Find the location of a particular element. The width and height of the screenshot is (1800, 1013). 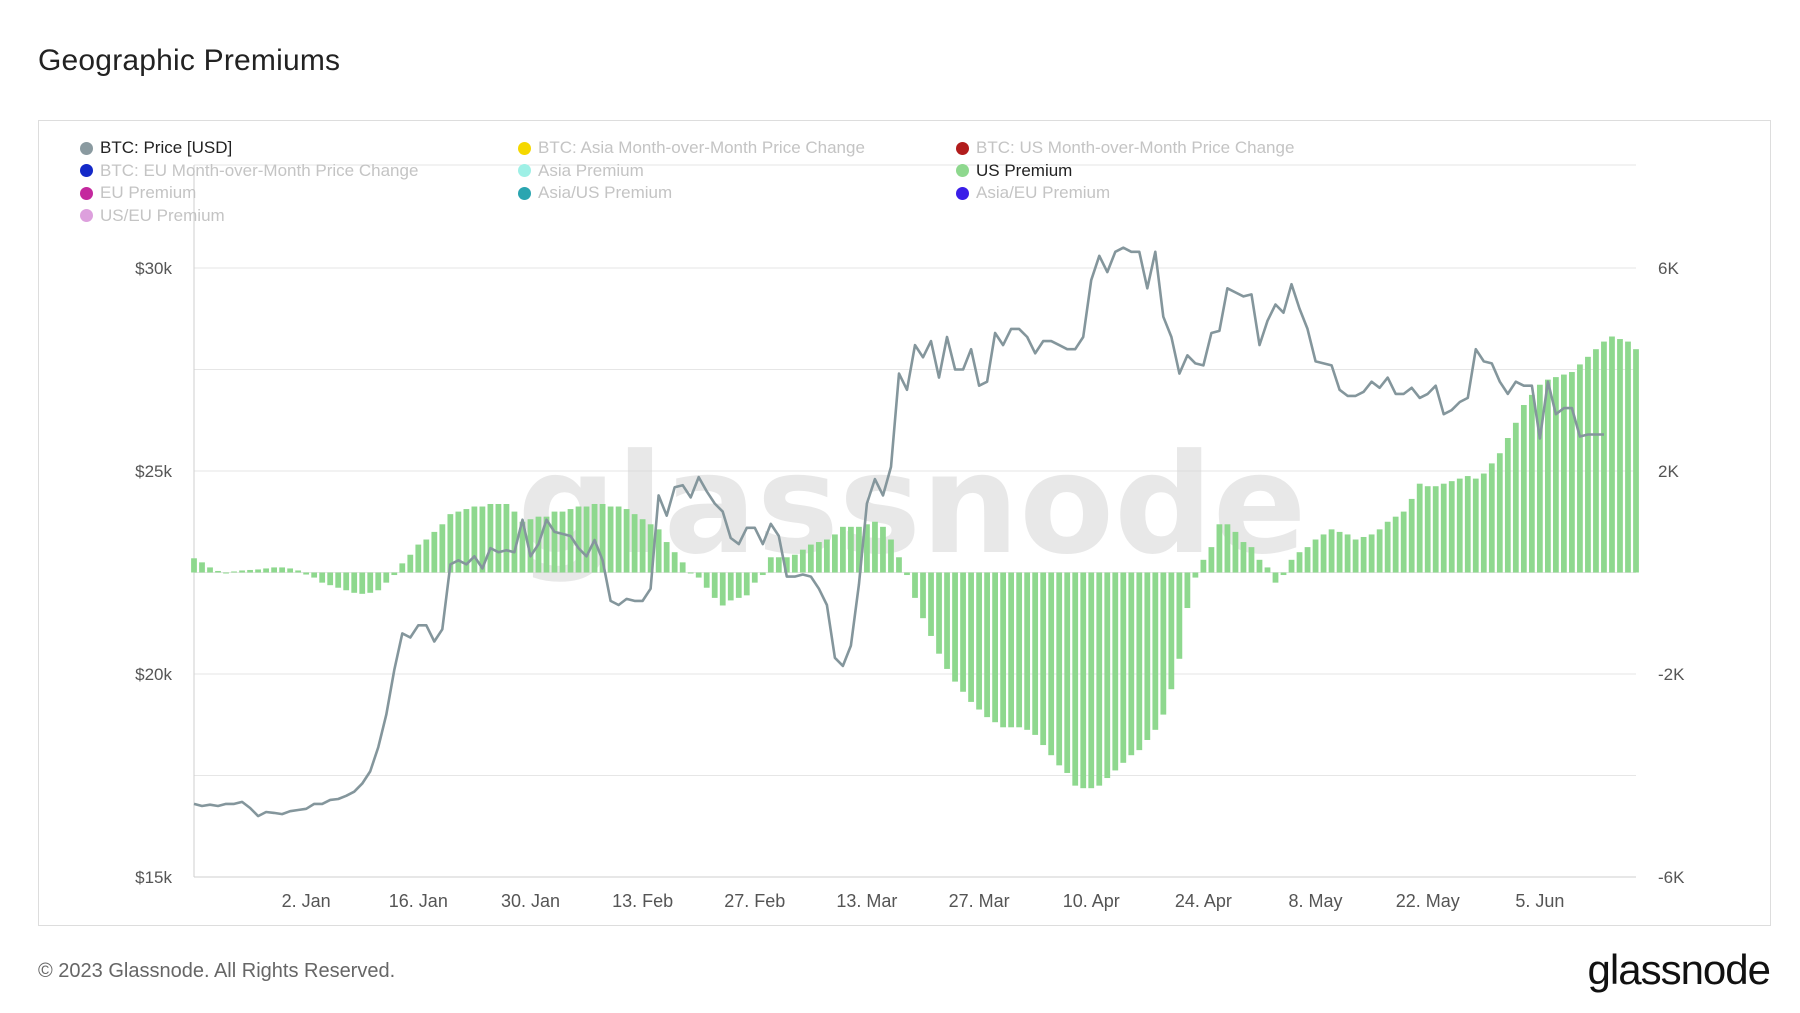

legend-label: Asia Premium is located at coordinates (591, 170).